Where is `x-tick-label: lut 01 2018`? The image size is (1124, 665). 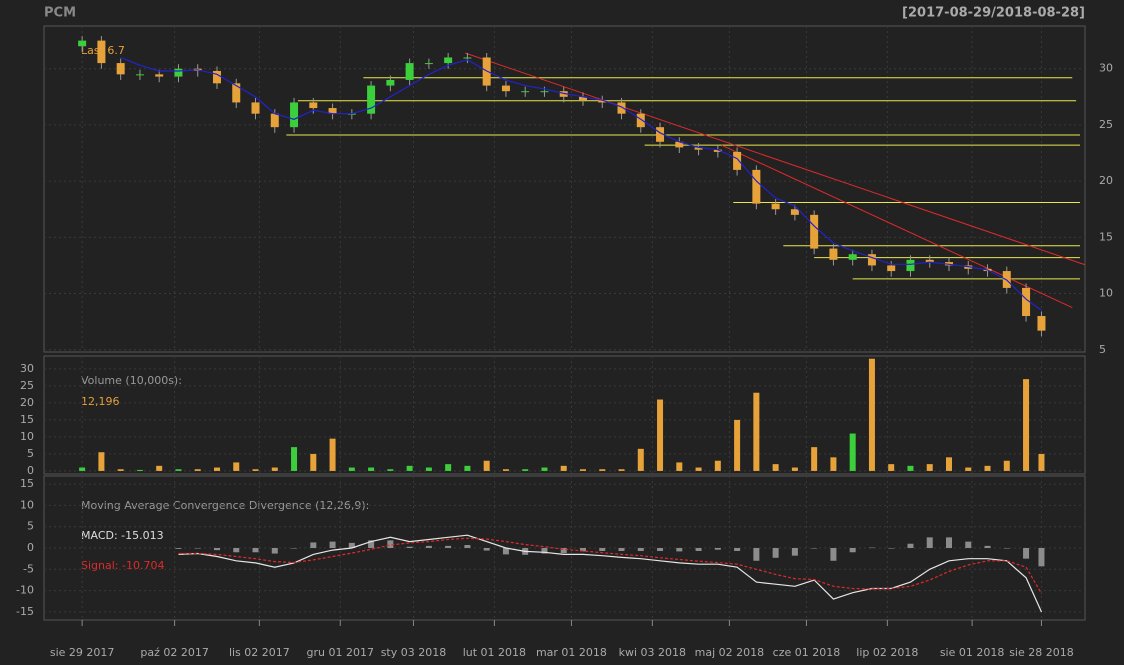 x-tick-label: lut 01 2018 is located at coordinates (494, 652).